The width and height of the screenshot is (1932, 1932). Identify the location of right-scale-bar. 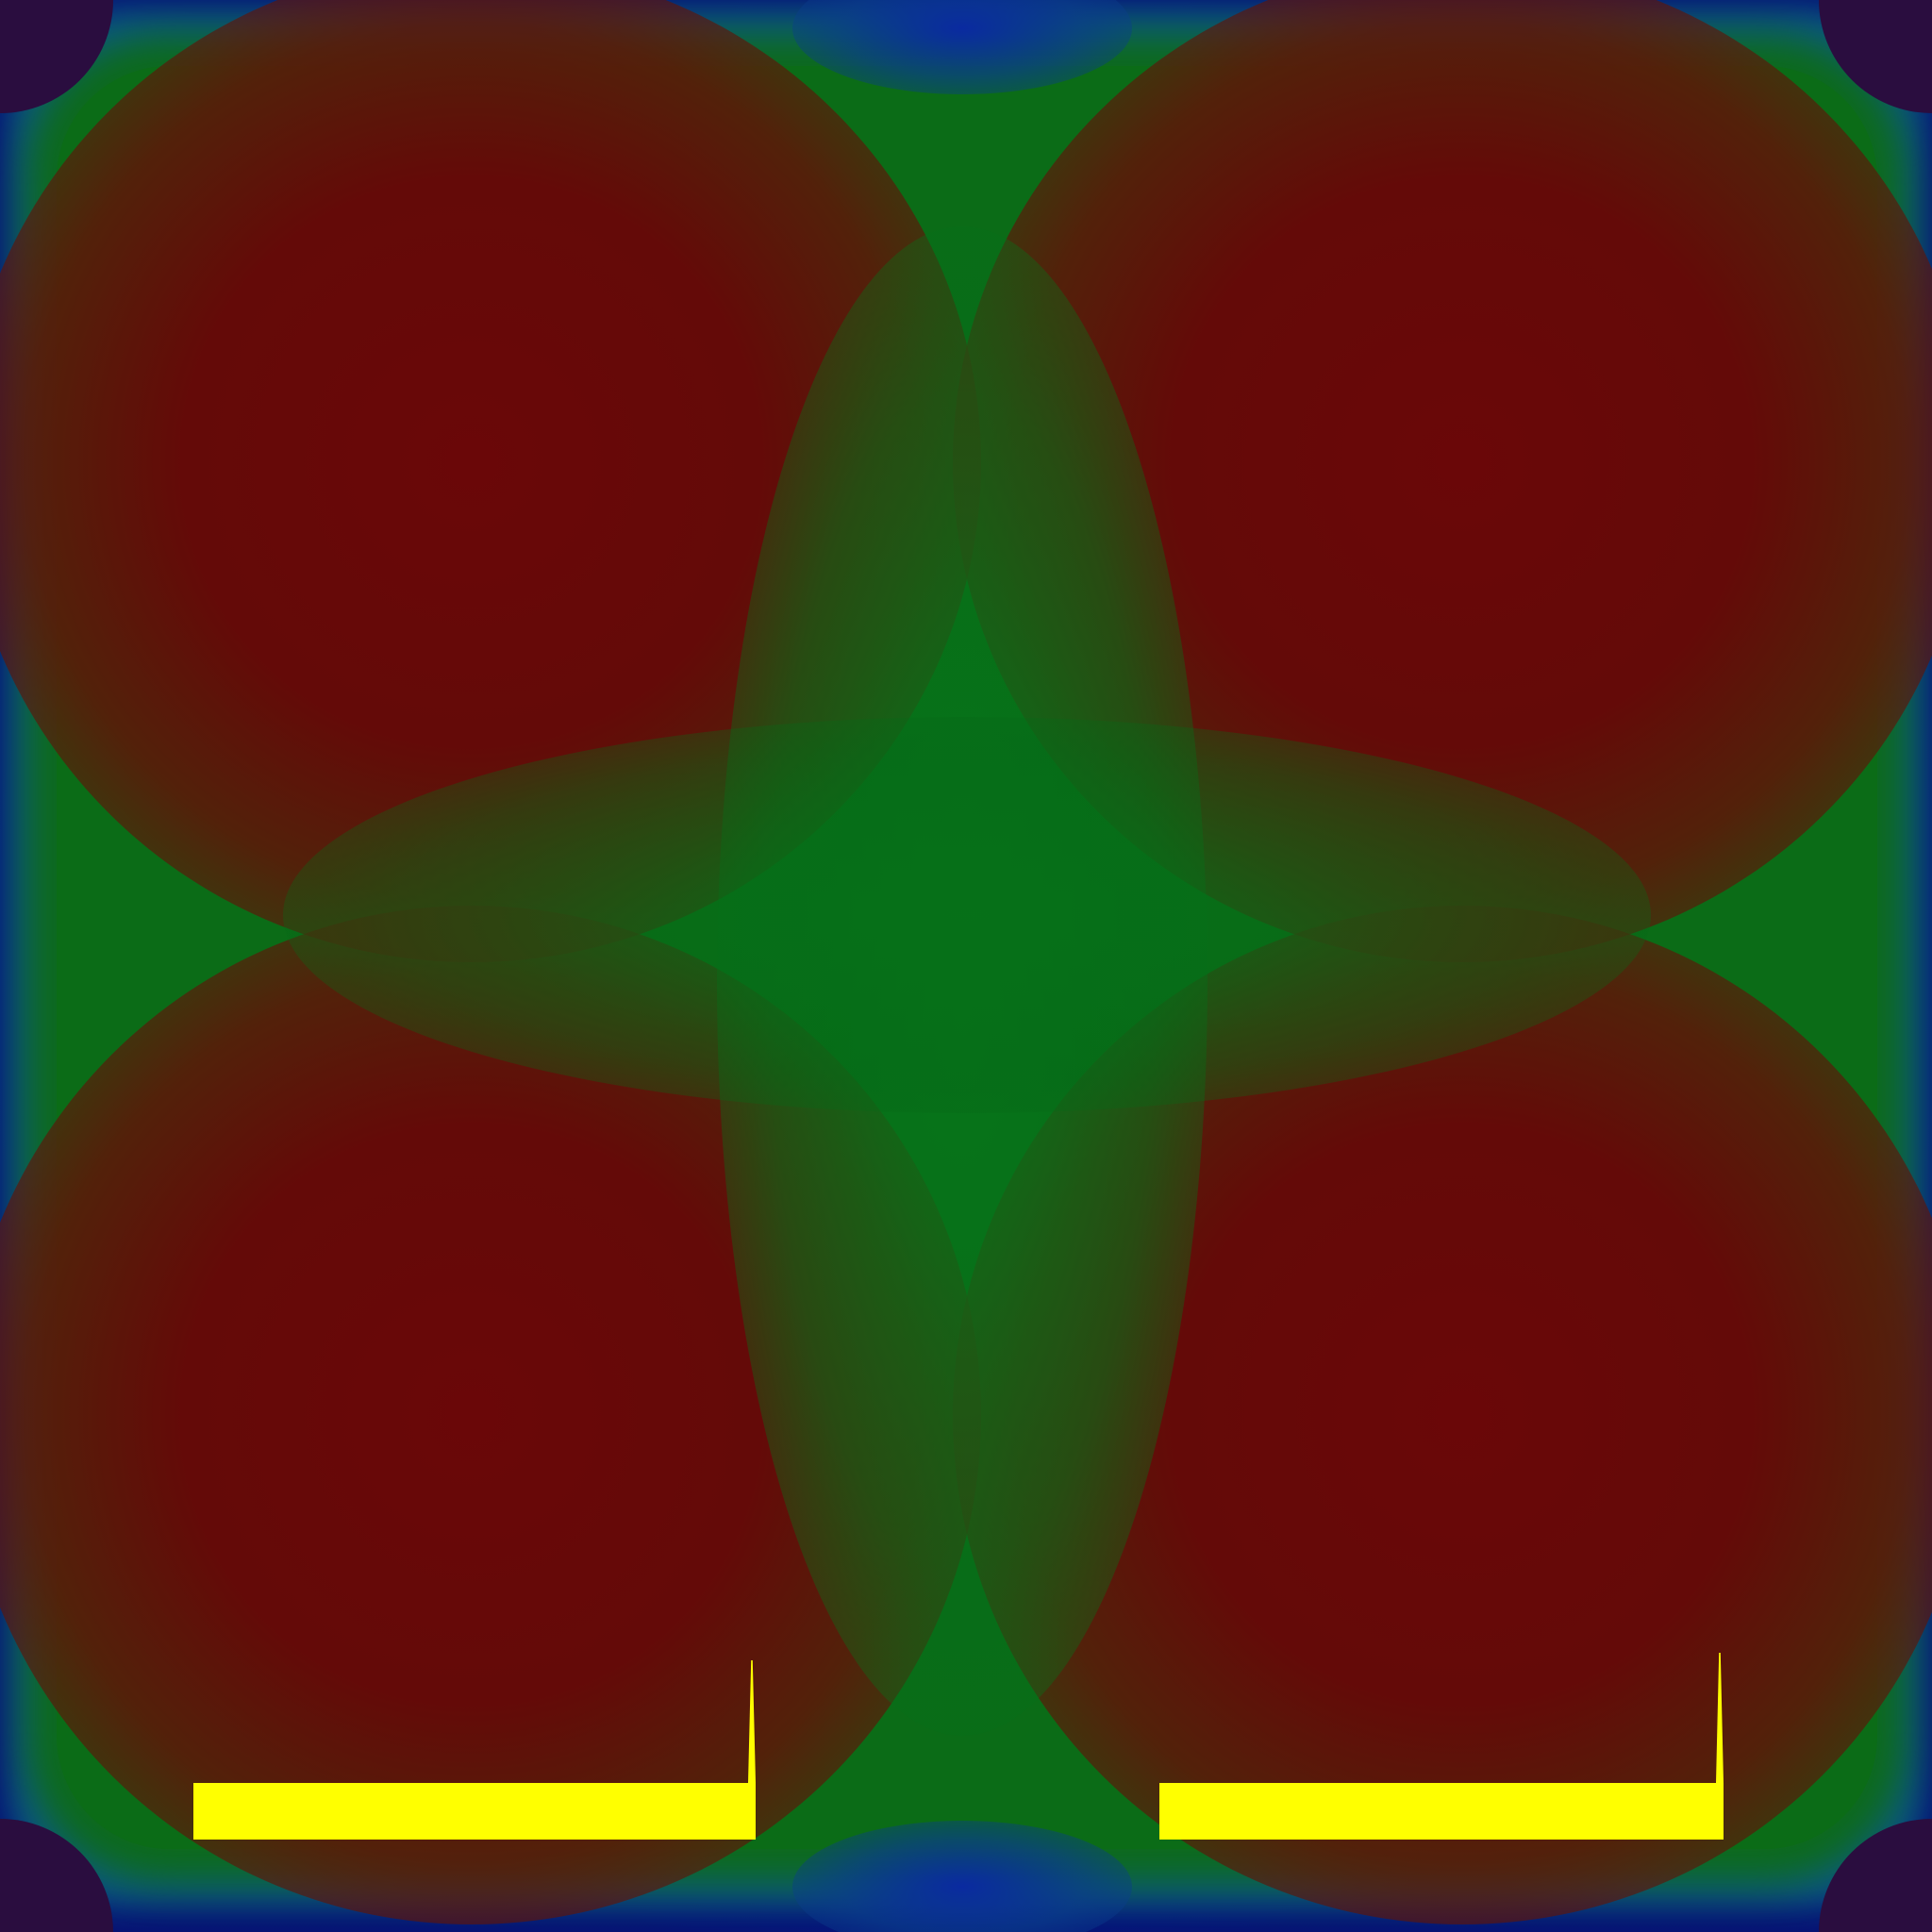
(1442, 1746).